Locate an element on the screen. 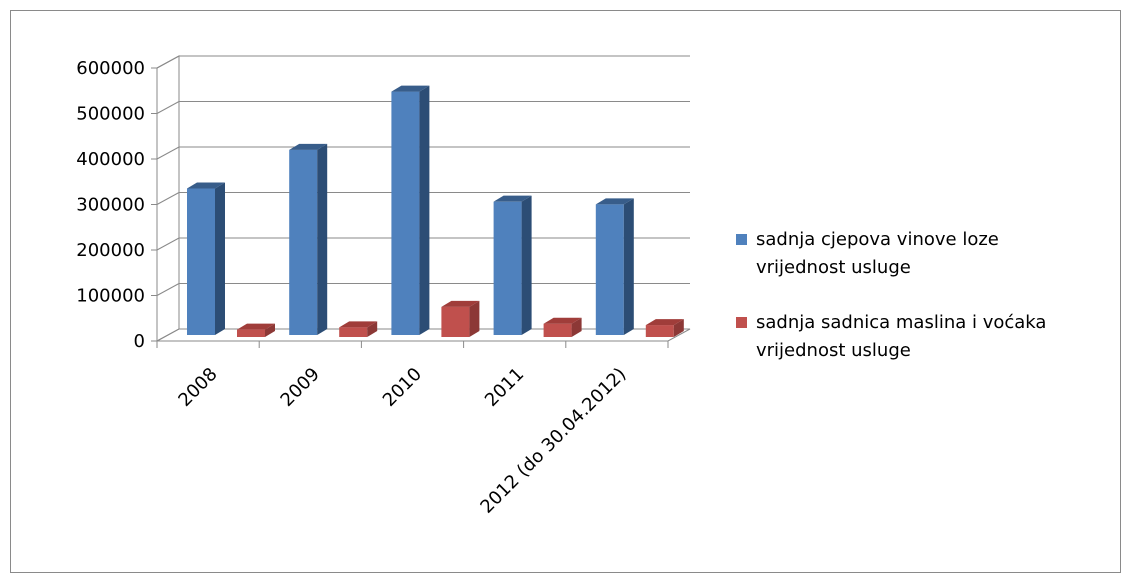 This screenshot has height=583, width=1131. category-label-1: 2009 is located at coordinates (300, 387).